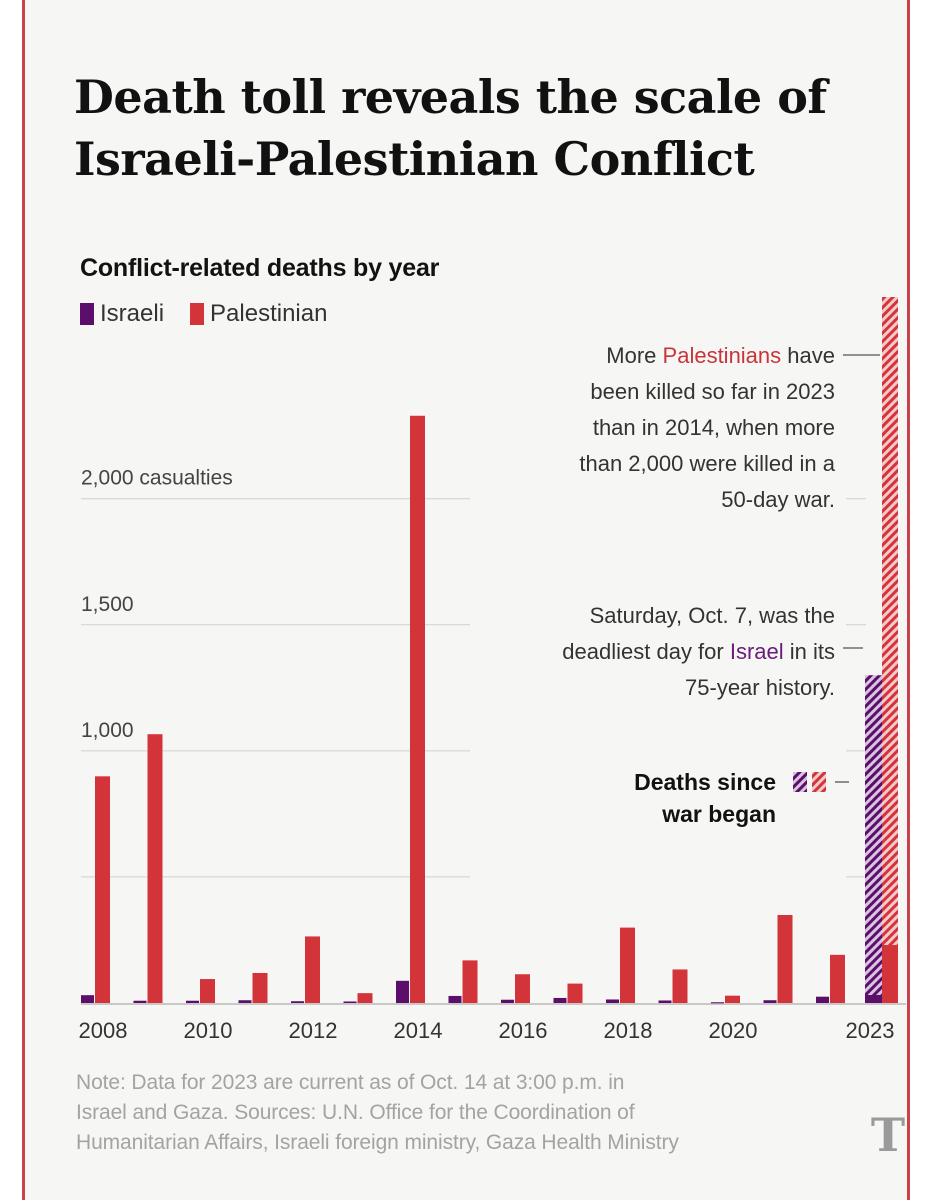 This screenshot has width=949, height=1200. What do you see at coordinates (365, 998) in the screenshot?
I see `bar-palestinian-2013` at bounding box center [365, 998].